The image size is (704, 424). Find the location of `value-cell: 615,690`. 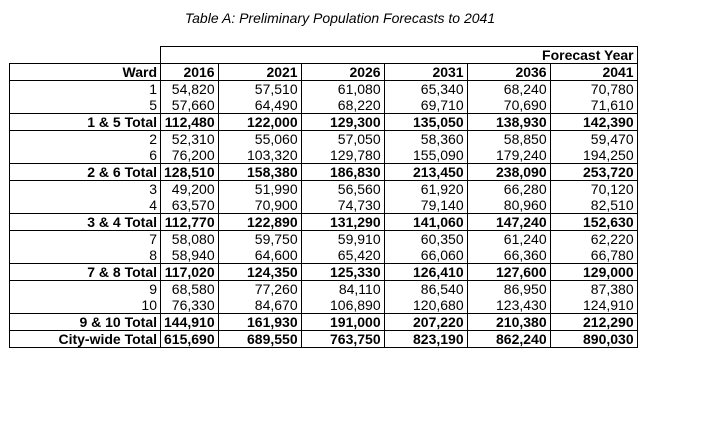

value-cell: 615,690 is located at coordinates (189, 339).